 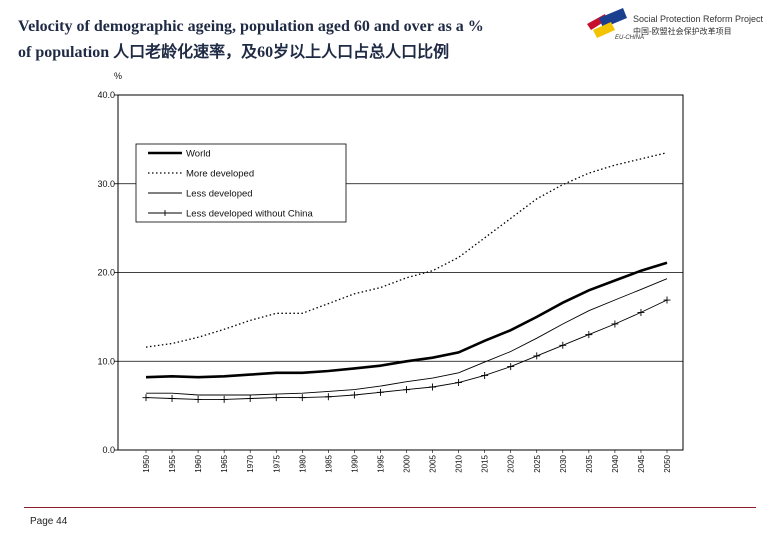 I want to click on series-line-less-developed, so click(x=407, y=337).